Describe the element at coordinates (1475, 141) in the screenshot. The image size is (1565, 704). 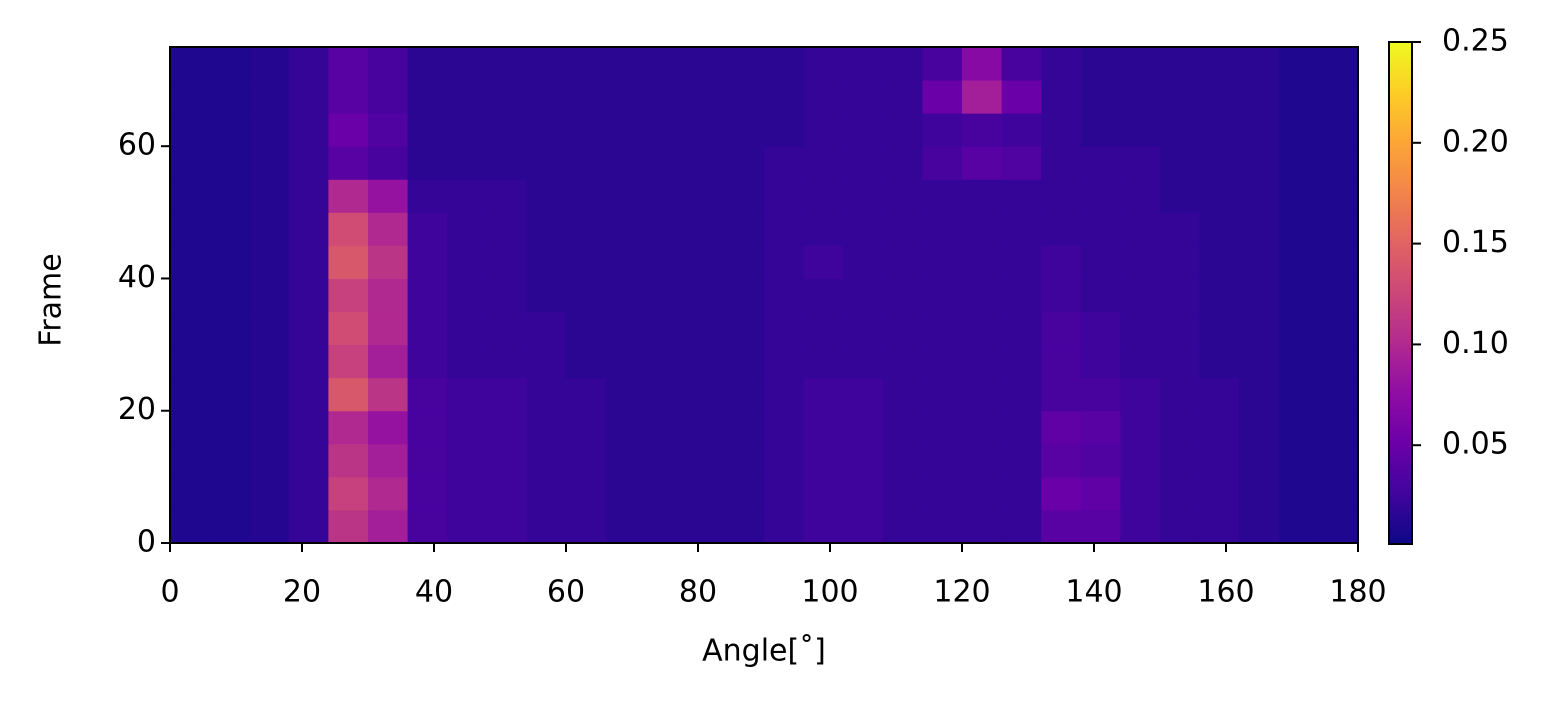
I see `colorbar-tick-label: 0.20` at that location.